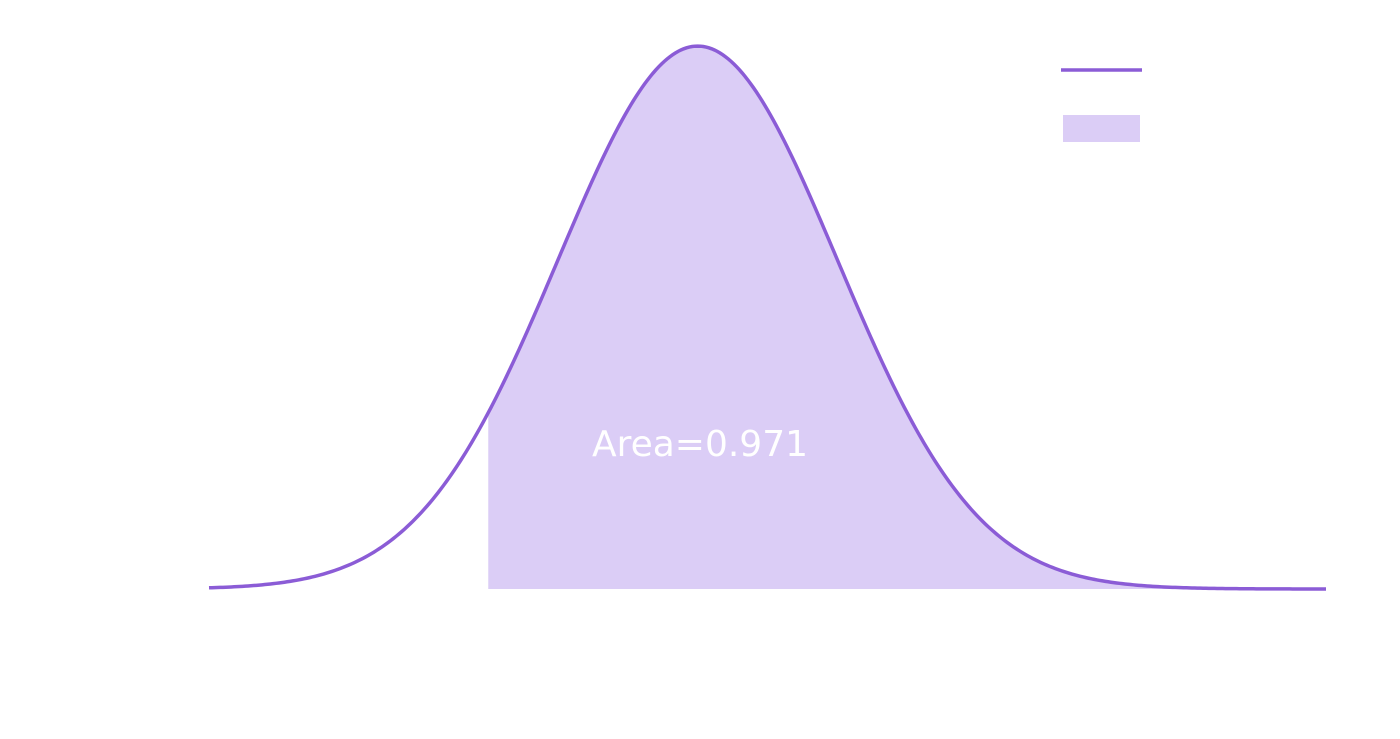 Image resolution: width=1400 pixels, height=739 pixels. Describe the element at coordinates (700, 444) in the screenshot. I see `area-annotation: Area=0.971` at that location.